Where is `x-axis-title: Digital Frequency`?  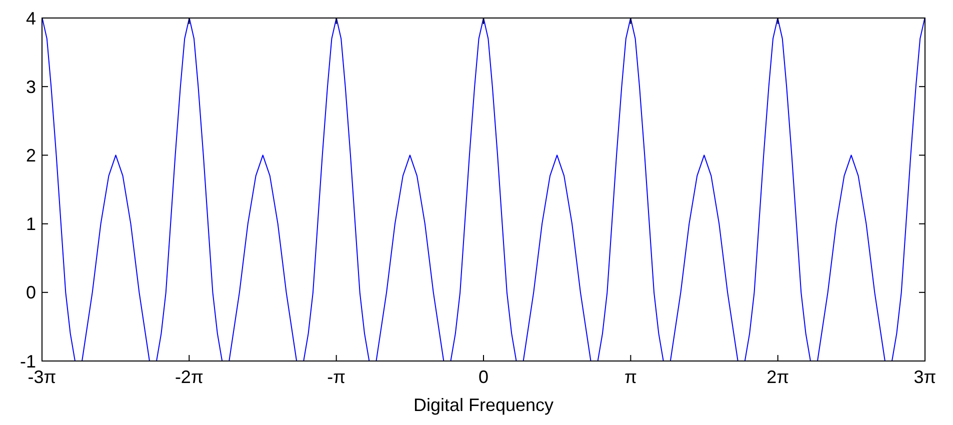 x-axis-title: Digital Frequency is located at coordinates (483, 405).